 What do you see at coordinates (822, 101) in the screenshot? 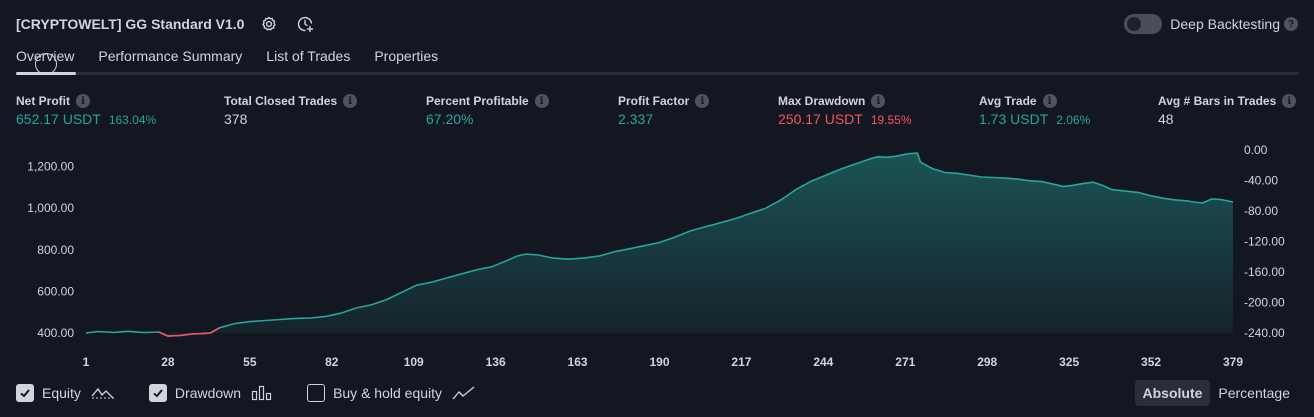
I see `metric-label: Max Drawdown` at bounding box center [822, 101].